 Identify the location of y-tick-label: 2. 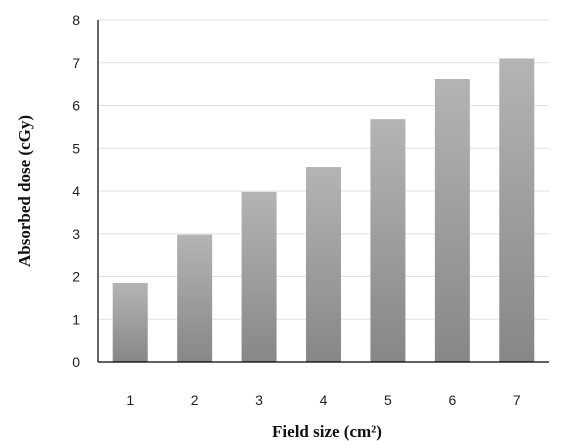
(76, 277).